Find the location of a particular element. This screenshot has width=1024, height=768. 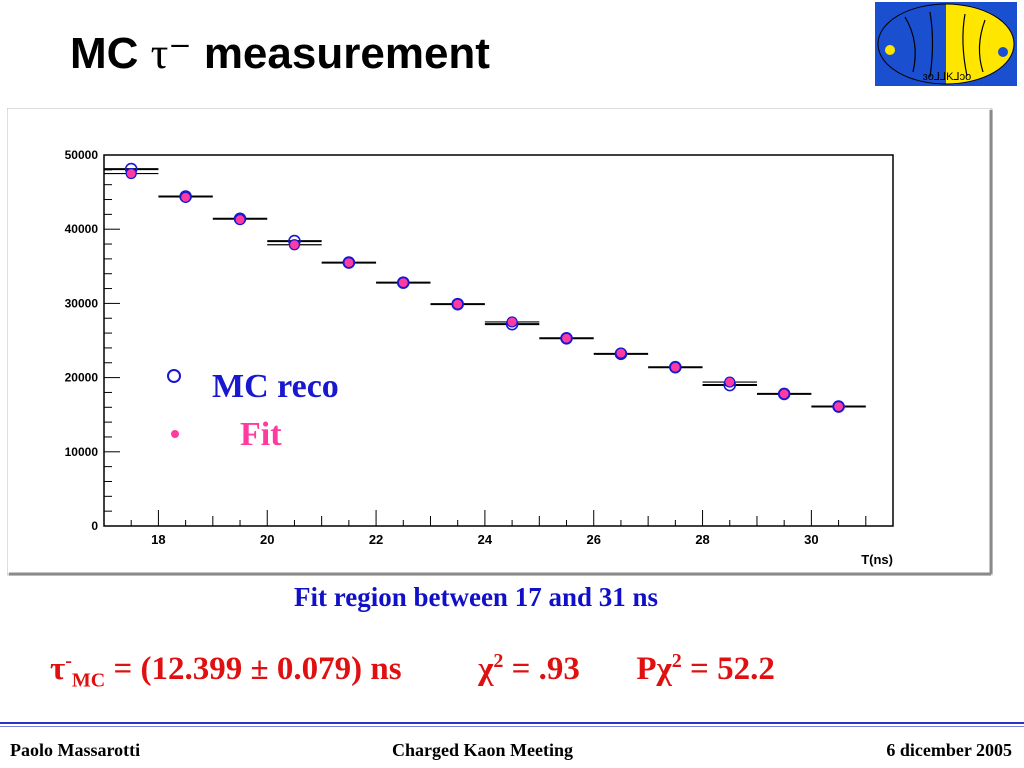

x-axis-label: T(ns) is located at coordinates (877, 559).